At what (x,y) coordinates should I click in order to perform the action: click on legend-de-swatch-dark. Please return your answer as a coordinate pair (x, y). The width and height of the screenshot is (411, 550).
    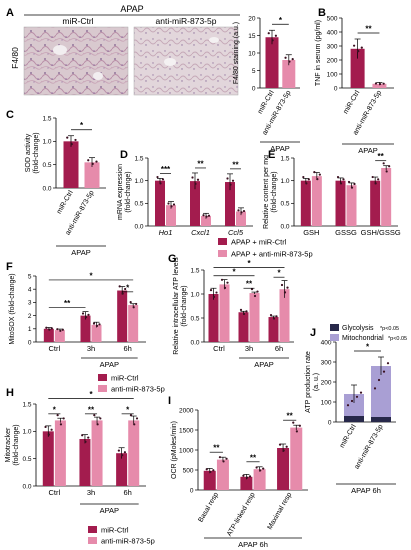
    Looking at the image, I should click on (222, 241).